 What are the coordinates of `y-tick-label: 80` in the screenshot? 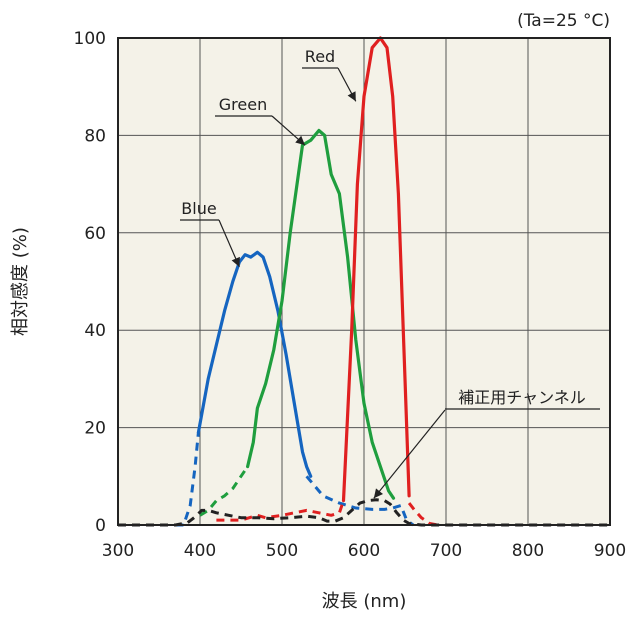 It's located at (95, 136).